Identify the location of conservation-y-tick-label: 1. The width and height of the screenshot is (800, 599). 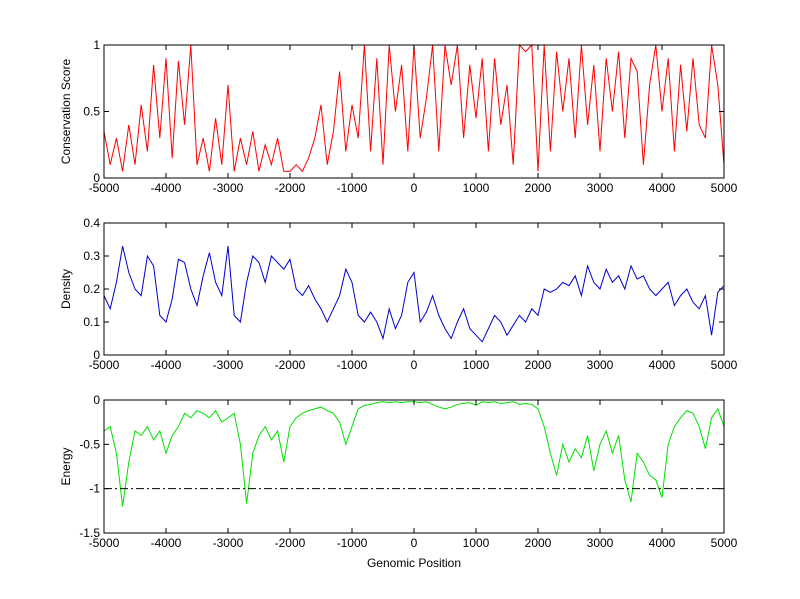
(96, 45).